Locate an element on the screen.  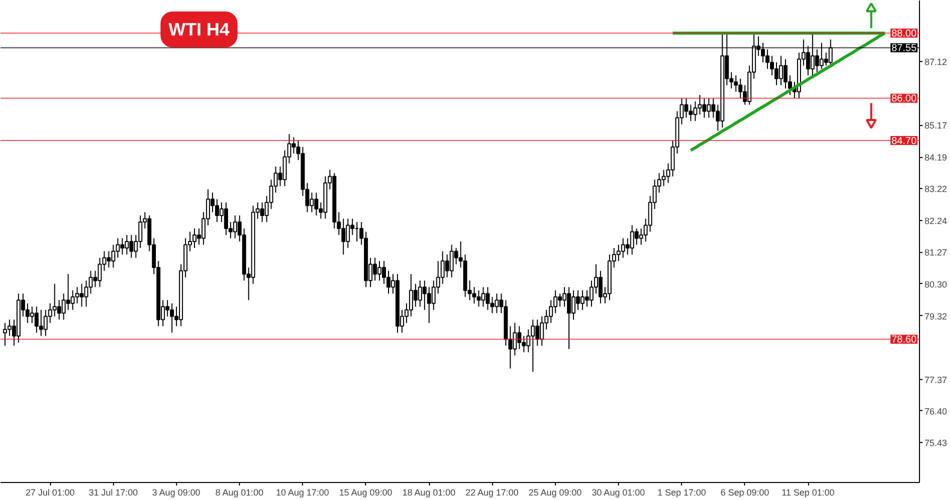
ref-line-label: 86.00 is located at coordinates (904, 99).